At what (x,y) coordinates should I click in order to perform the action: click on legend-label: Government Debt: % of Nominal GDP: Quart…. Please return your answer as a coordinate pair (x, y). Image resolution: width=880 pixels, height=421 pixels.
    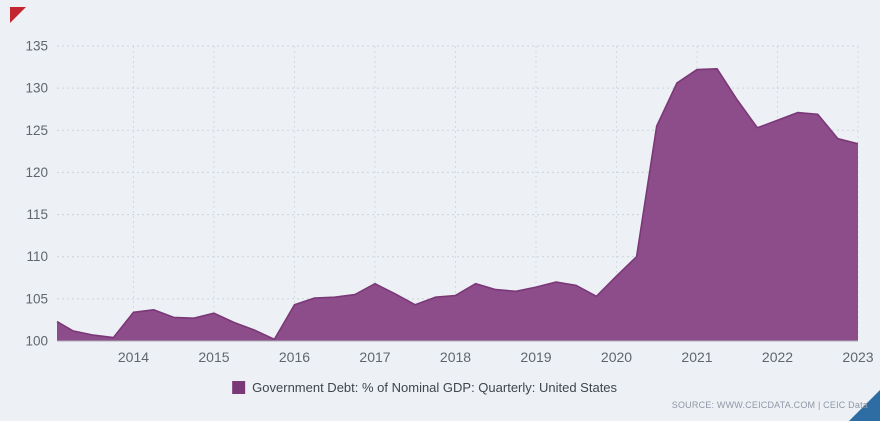
    Looking at the image, I should click on (435, 387).